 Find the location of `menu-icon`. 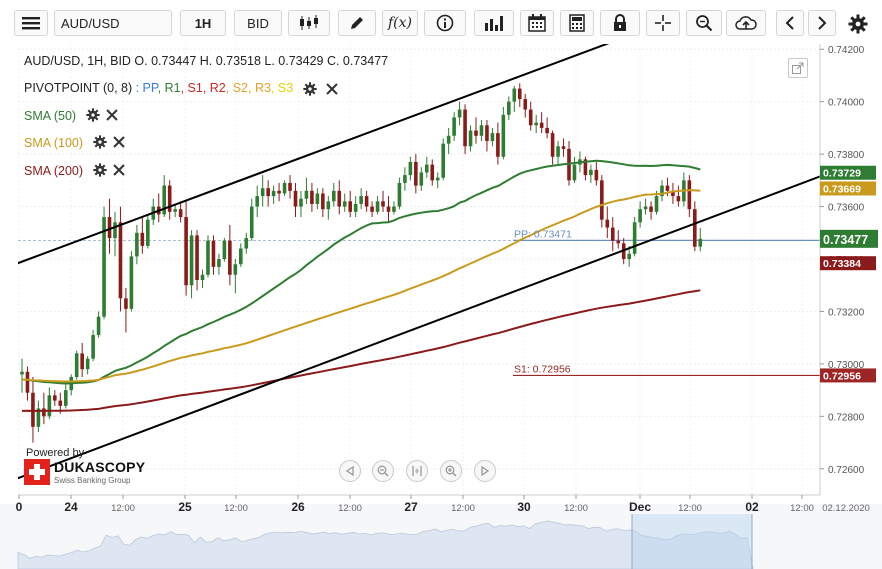

menu-icon is located at coordinates (31, 23).